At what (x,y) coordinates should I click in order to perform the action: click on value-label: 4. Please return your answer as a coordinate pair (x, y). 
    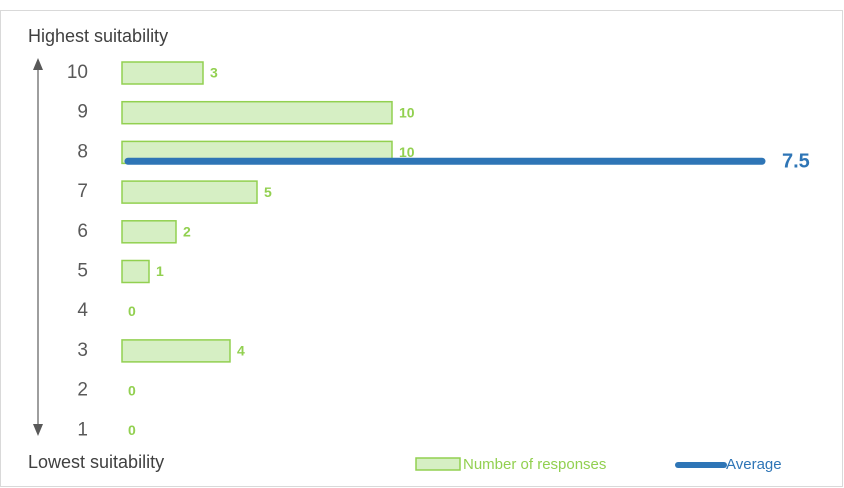
    Looking at the image, I should click on (241, 351).